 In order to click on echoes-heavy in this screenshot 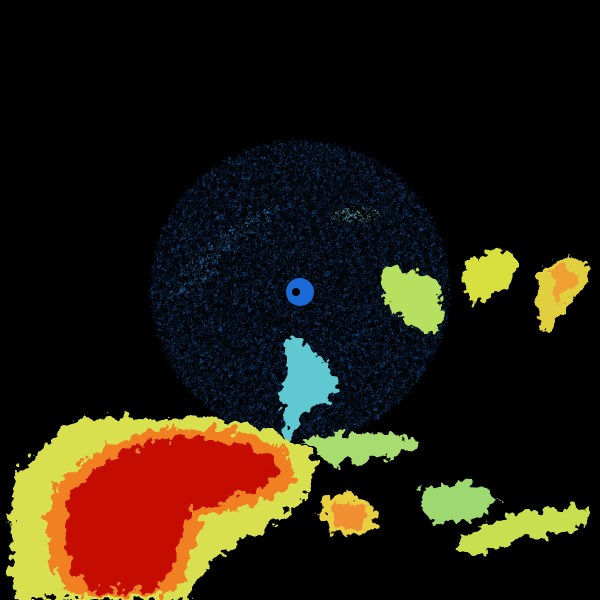, I will do `click(170, 513)`.